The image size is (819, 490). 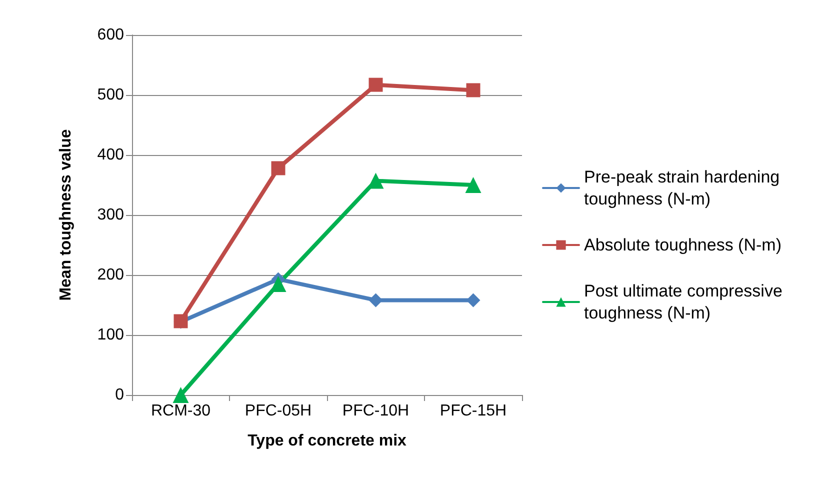 What do you see at coordinates (110, 155) in the screenshot?
I see `y-tick-label: 400` at bounding box center [110, 155].